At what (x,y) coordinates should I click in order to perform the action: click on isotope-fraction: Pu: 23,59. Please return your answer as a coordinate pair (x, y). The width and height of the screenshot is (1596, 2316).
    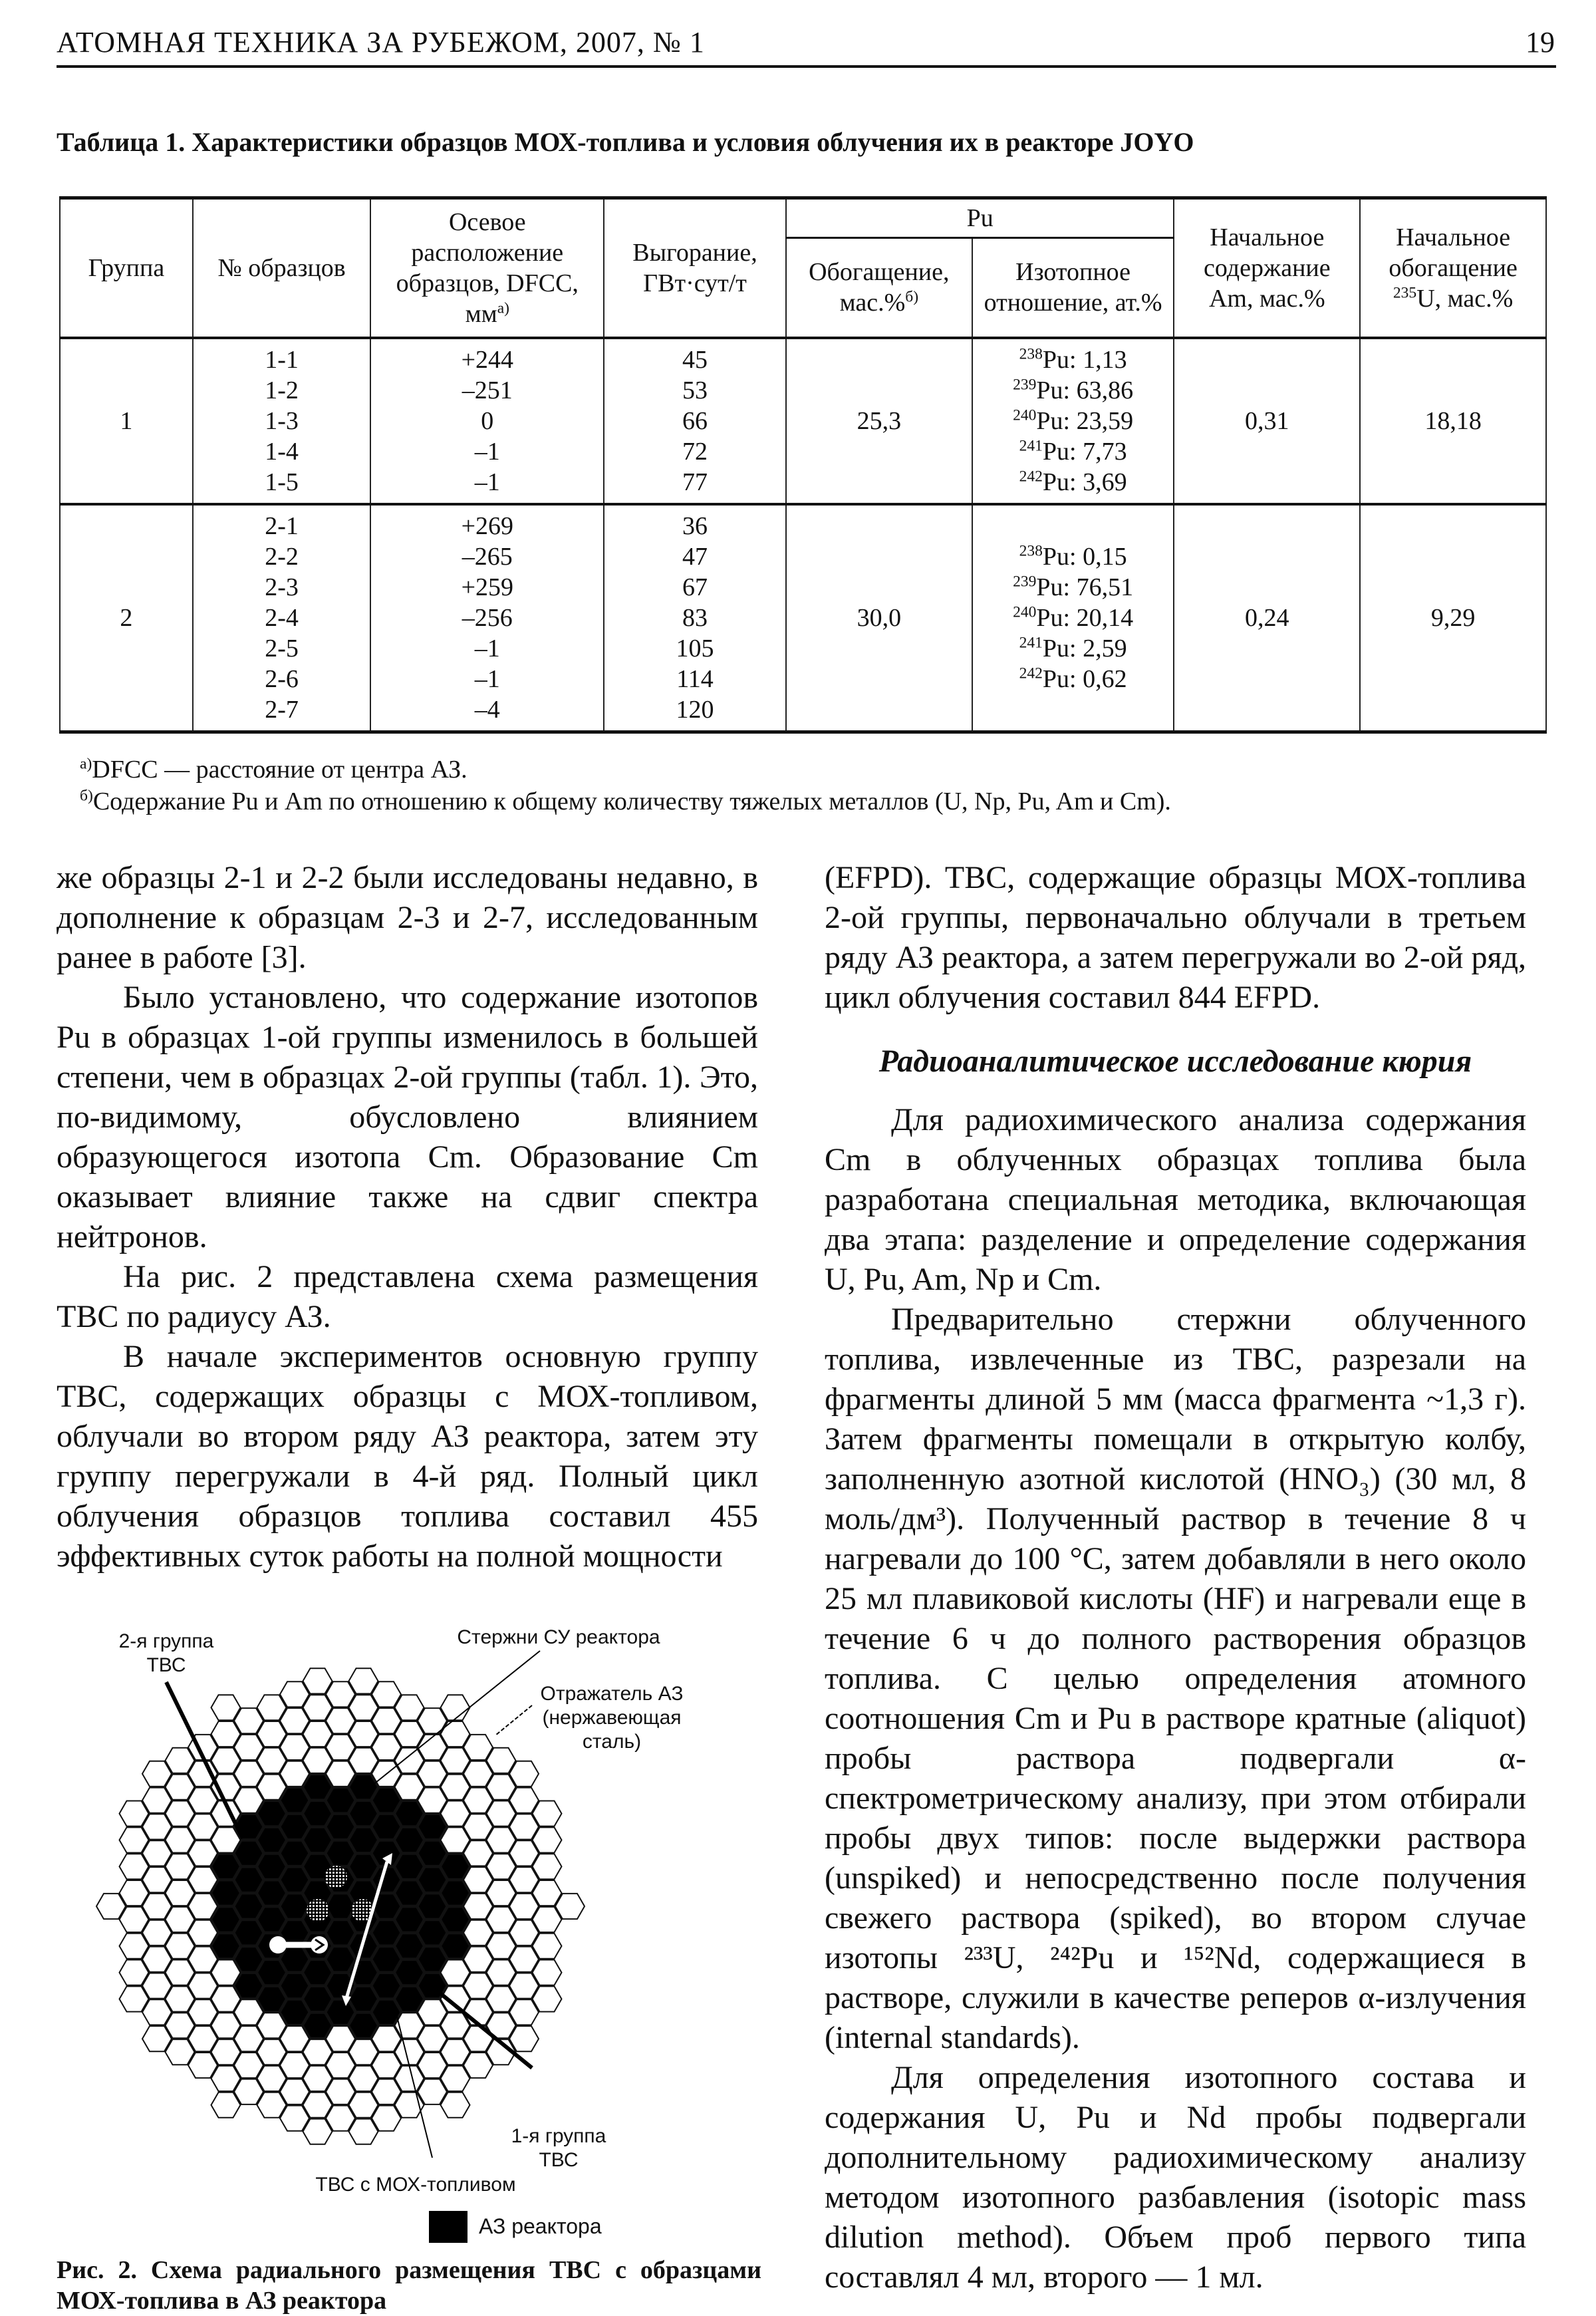
    Looking at the image, I should click on (1085, 420).